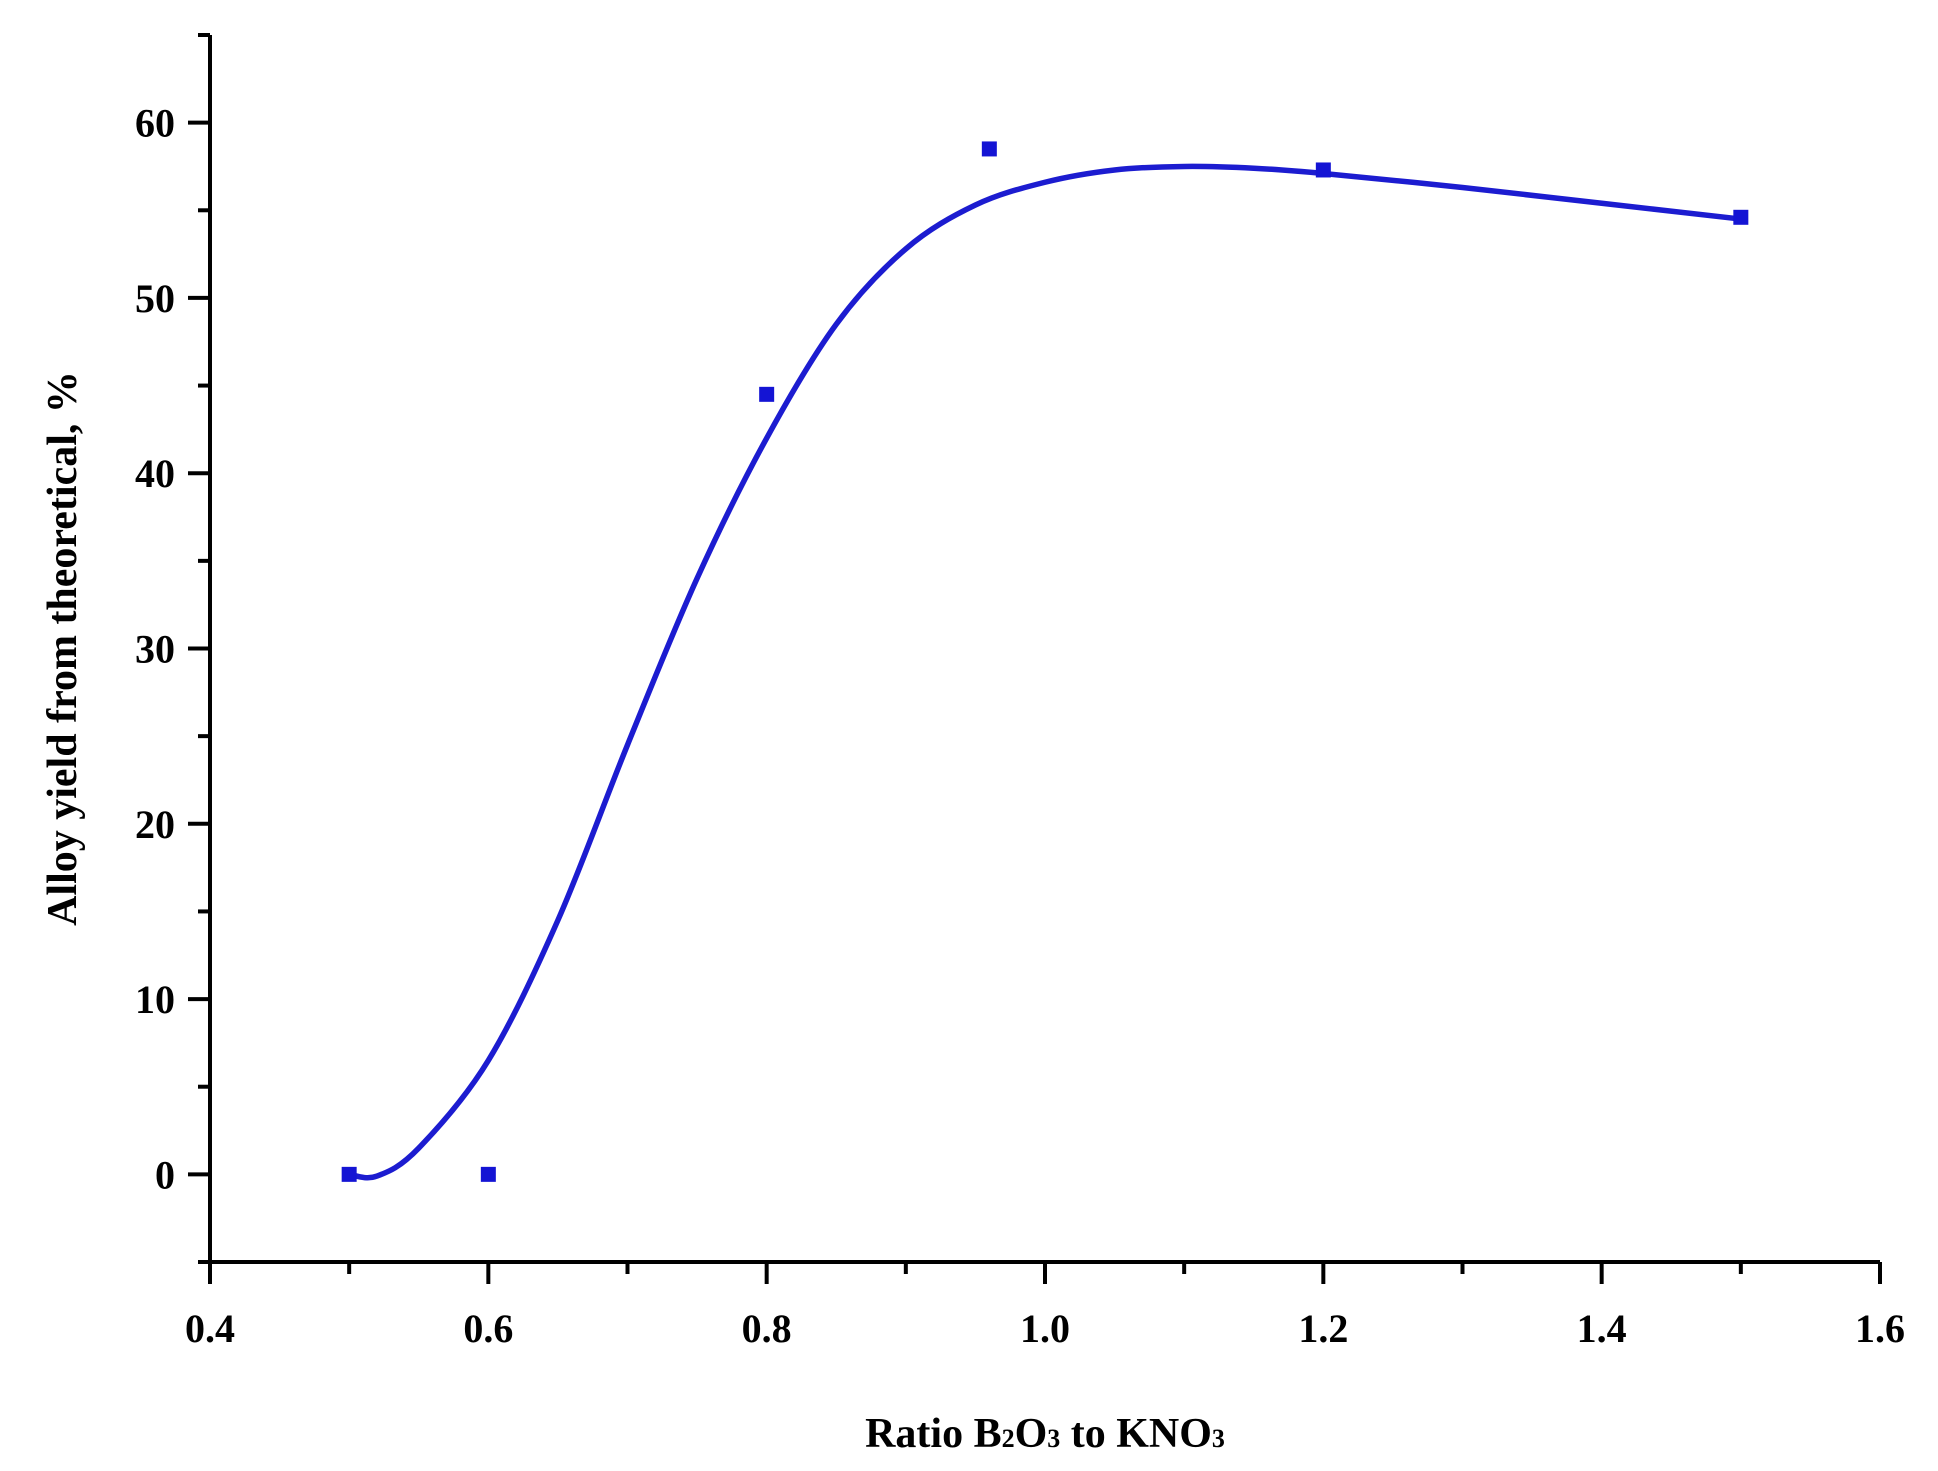 This screenshot has height=1471, width=1938. Describe the element at coordinates (933, 1434) in the screenshot. I see `x-title-text: Ratio B` at that location.